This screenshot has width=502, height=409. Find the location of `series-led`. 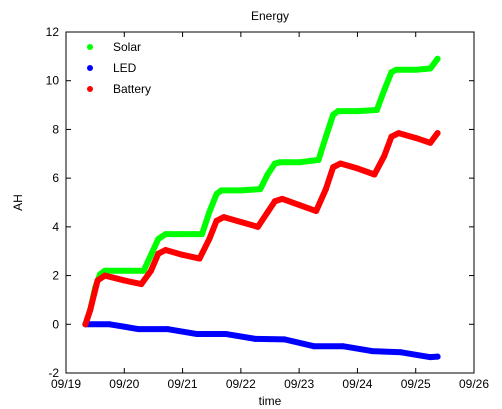

series-led is located at coordinates (261, 341).